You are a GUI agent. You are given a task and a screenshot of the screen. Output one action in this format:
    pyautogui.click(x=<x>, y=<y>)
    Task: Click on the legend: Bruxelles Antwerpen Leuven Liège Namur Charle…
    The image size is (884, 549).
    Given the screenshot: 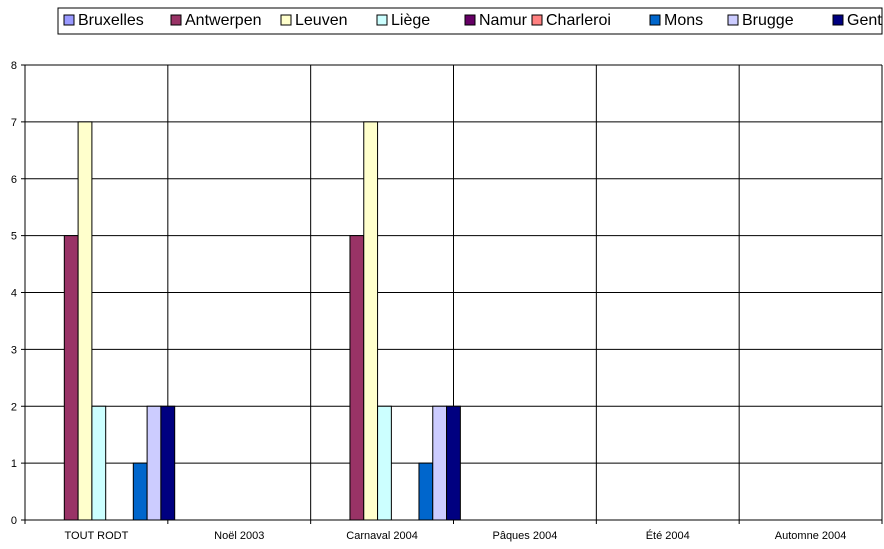 What is the action you would take?
    pyautogui.click(x=470, y=21)
    